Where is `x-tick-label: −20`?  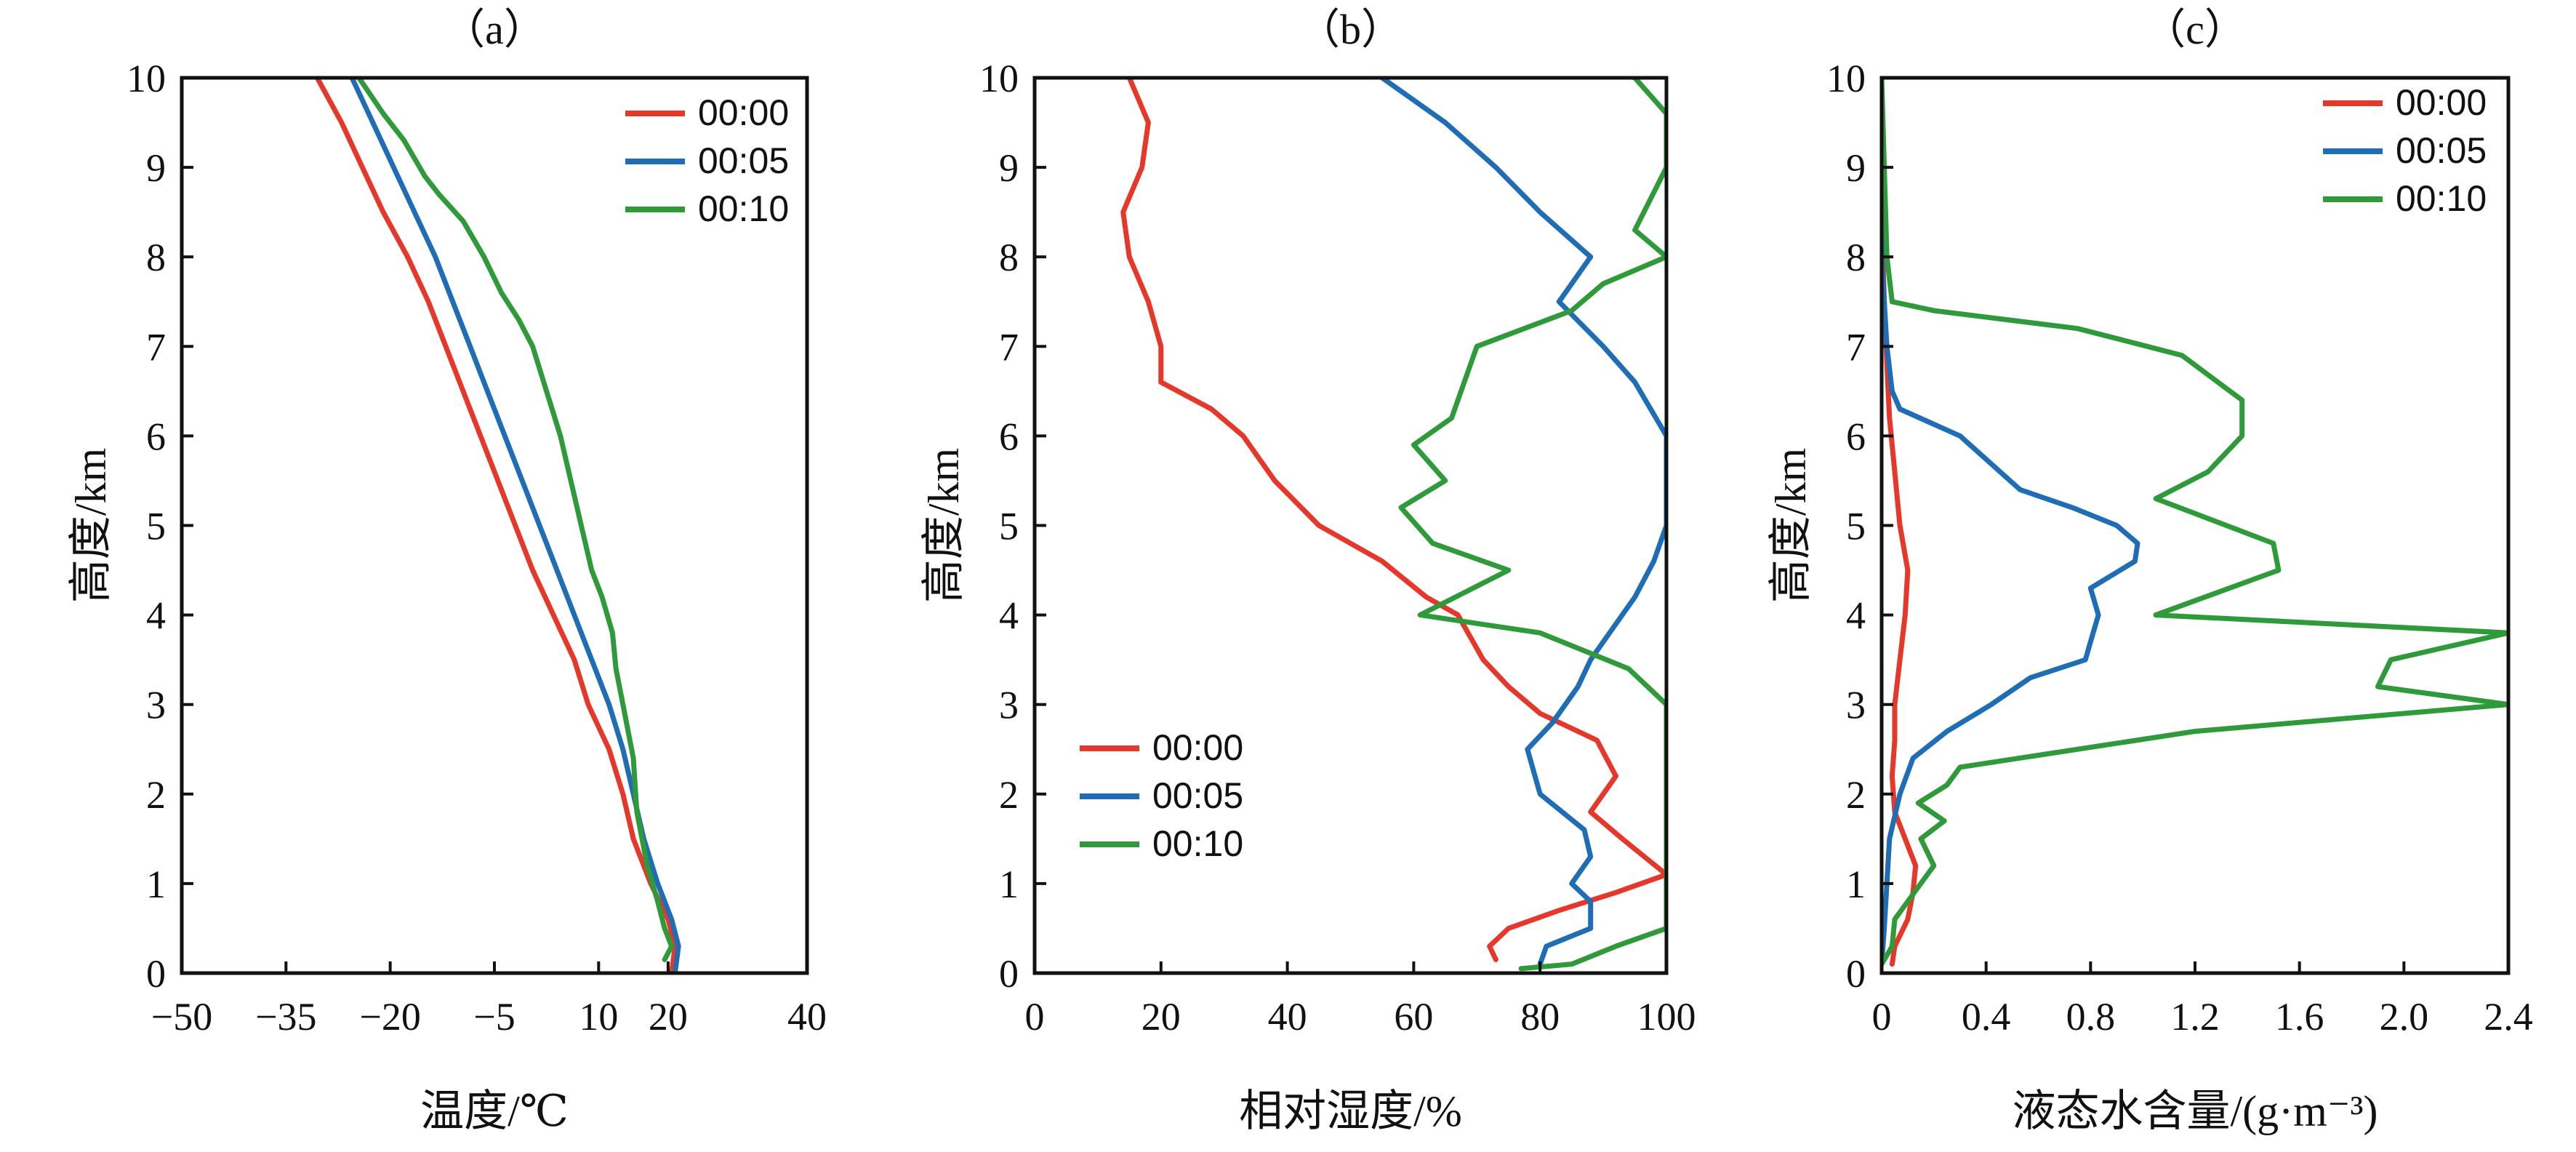
x-tick-label: −20 is located at coordinates (389, 1017).